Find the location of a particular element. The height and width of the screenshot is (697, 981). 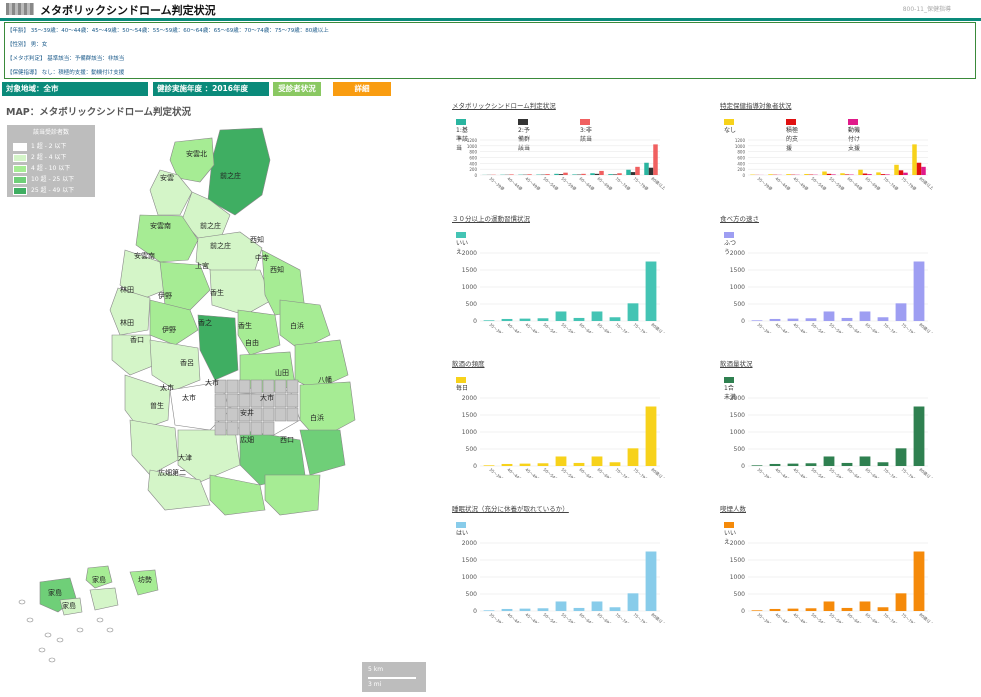

map-region-label: 伊野 is located at coordinates (169, 329).